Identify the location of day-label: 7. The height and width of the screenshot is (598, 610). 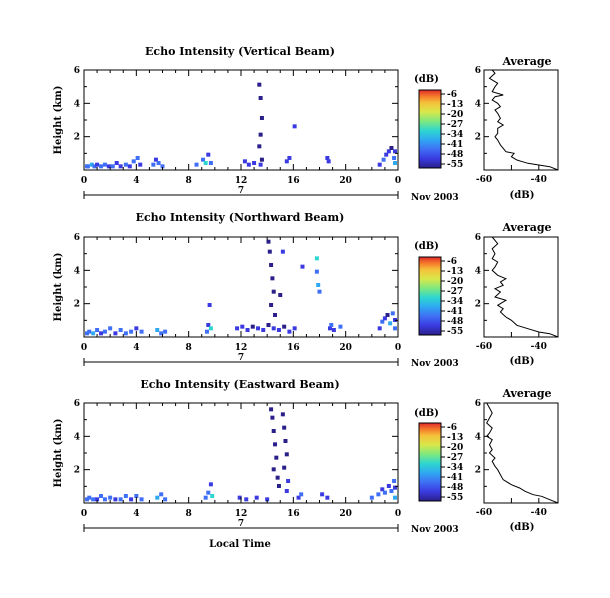
(241, 358).